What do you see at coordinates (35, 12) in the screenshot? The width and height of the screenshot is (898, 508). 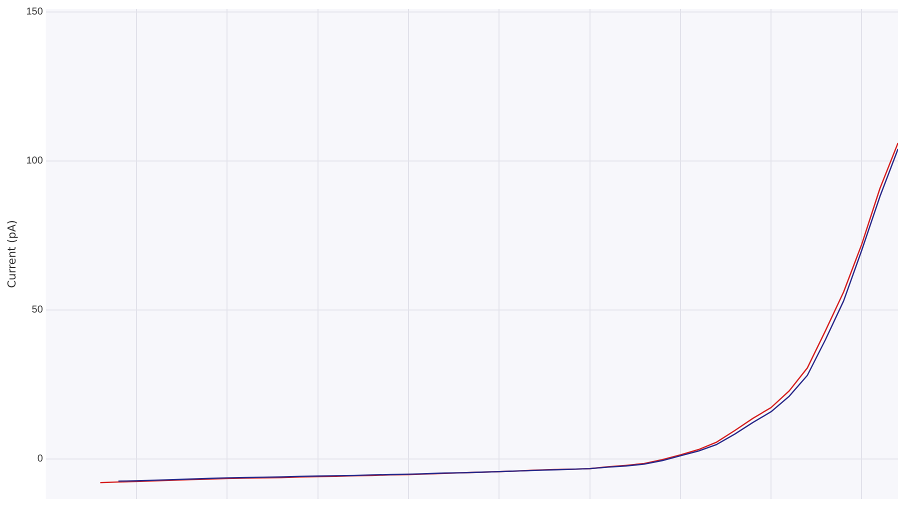 I see `y-tick-label: 150` at bounding box center [35, 12].